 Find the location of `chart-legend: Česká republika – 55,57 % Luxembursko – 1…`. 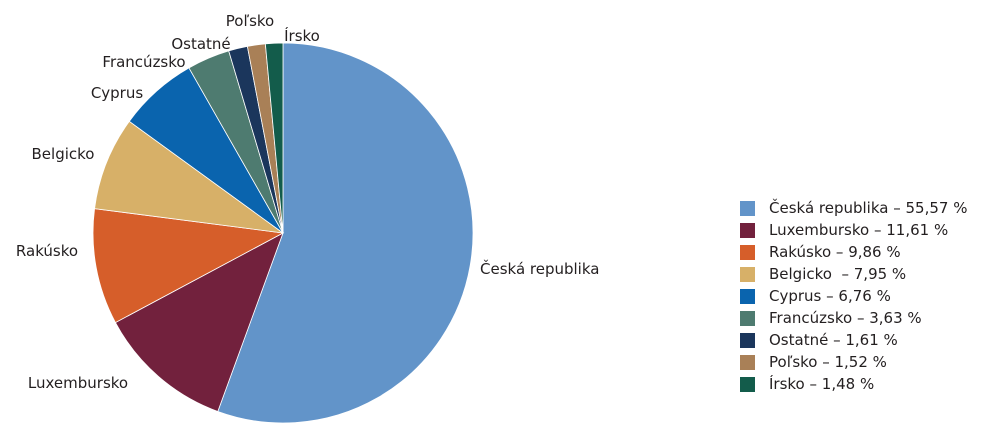

chart-legend: Česká republika – 55,57 % Luxembursko – 1… is located at coordinates (865, 296).